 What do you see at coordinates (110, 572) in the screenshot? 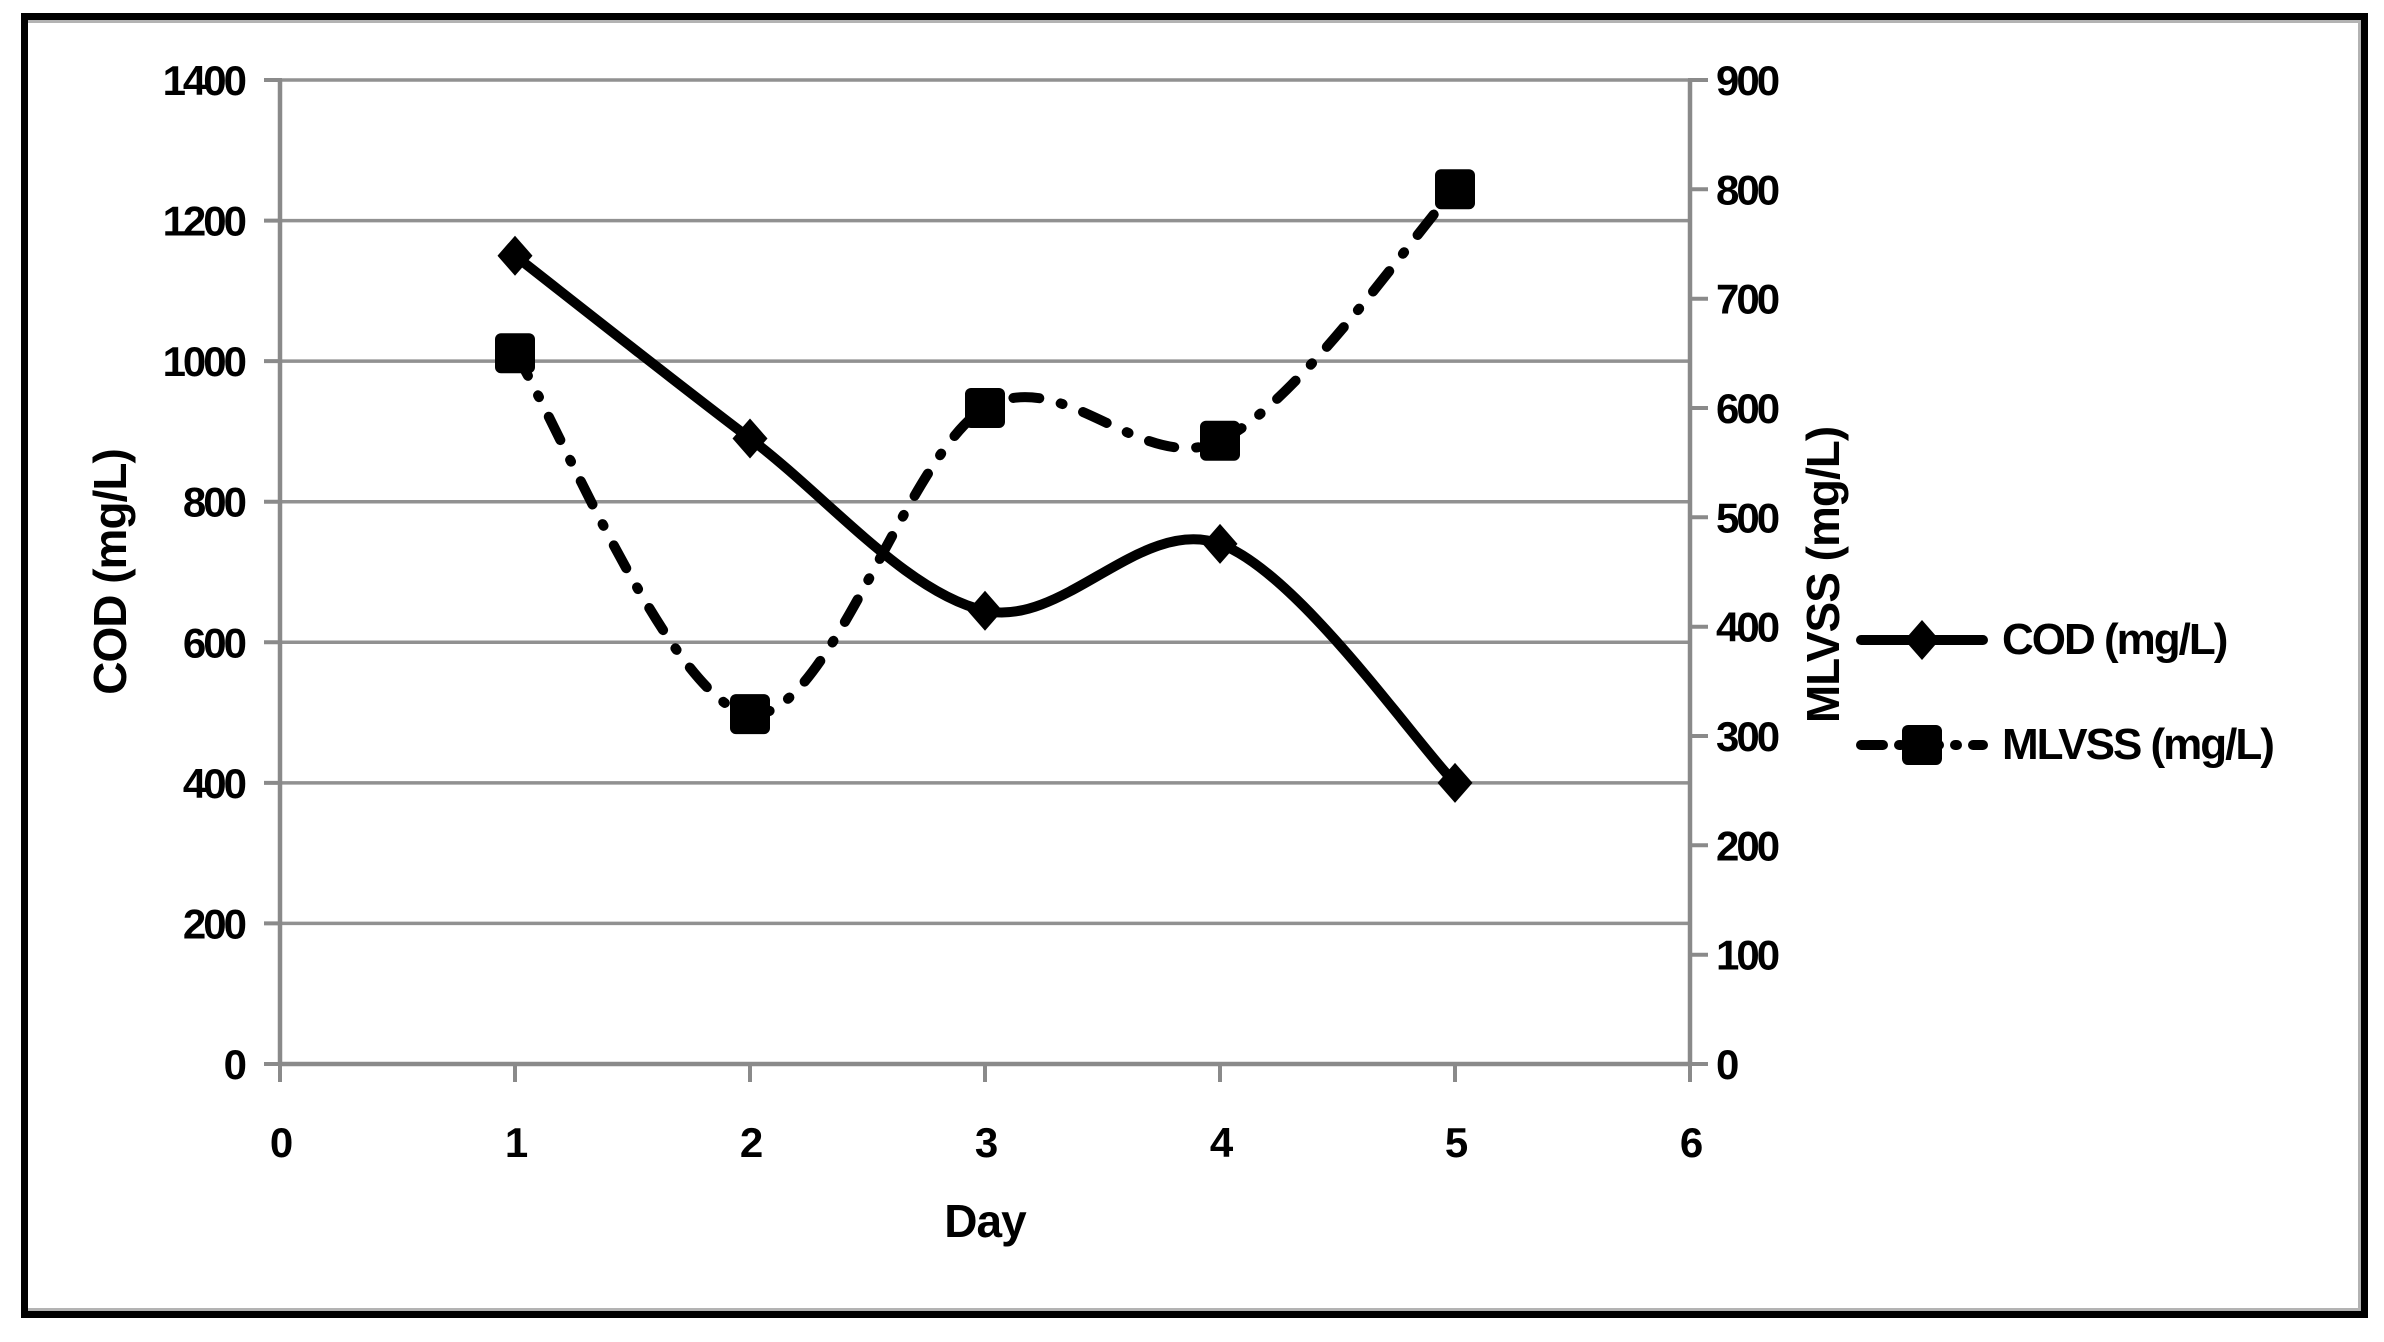
I see `left-axis-title: COD (mg/L)` at bounding box center [110, 572].